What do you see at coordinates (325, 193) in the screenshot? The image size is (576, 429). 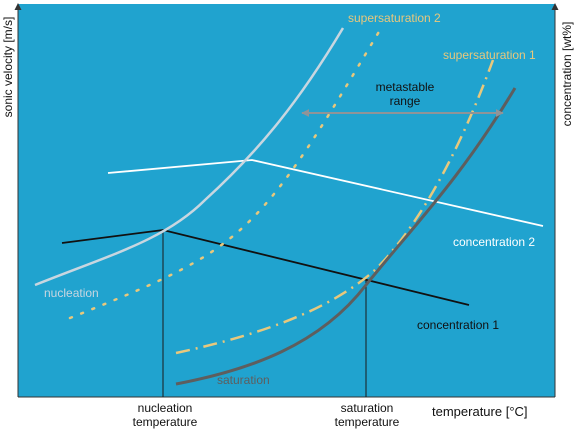 I see `concentration-2-line` at bounding box center [325, 193].